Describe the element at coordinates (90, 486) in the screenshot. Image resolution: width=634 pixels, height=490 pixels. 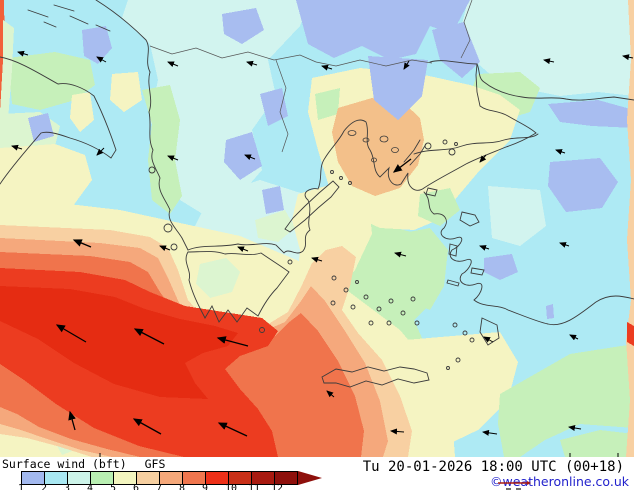
I see `legend-tick-label: 4` at that location.